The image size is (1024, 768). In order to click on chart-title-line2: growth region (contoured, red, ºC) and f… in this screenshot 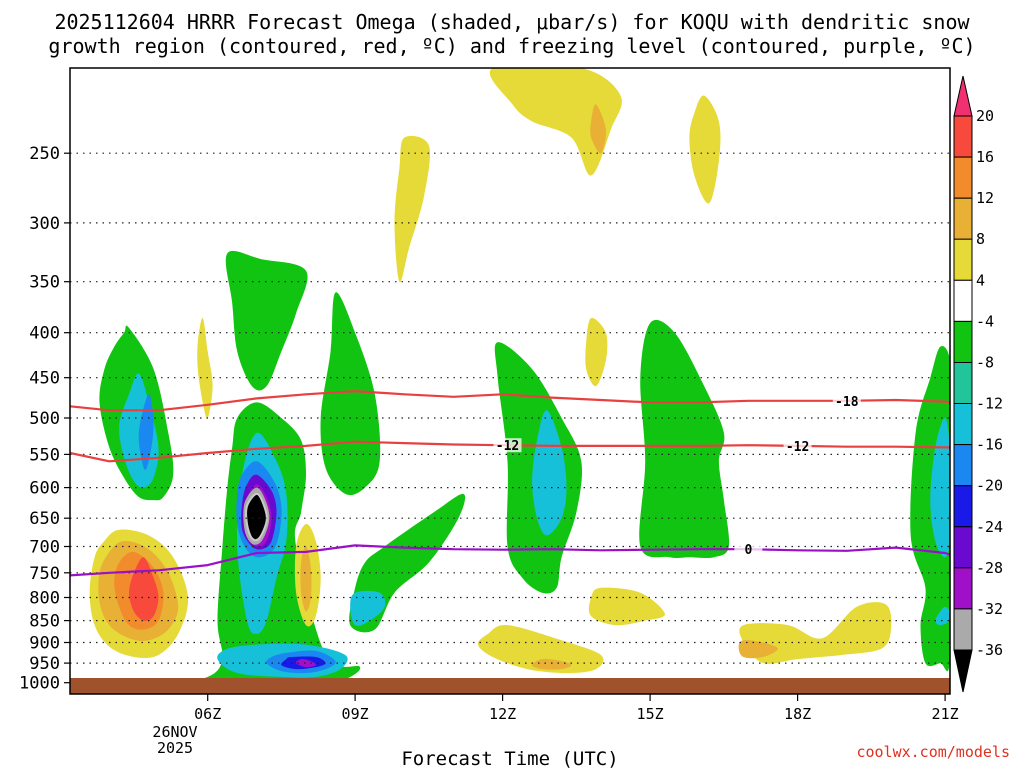, I will do `click(511, 46)`.